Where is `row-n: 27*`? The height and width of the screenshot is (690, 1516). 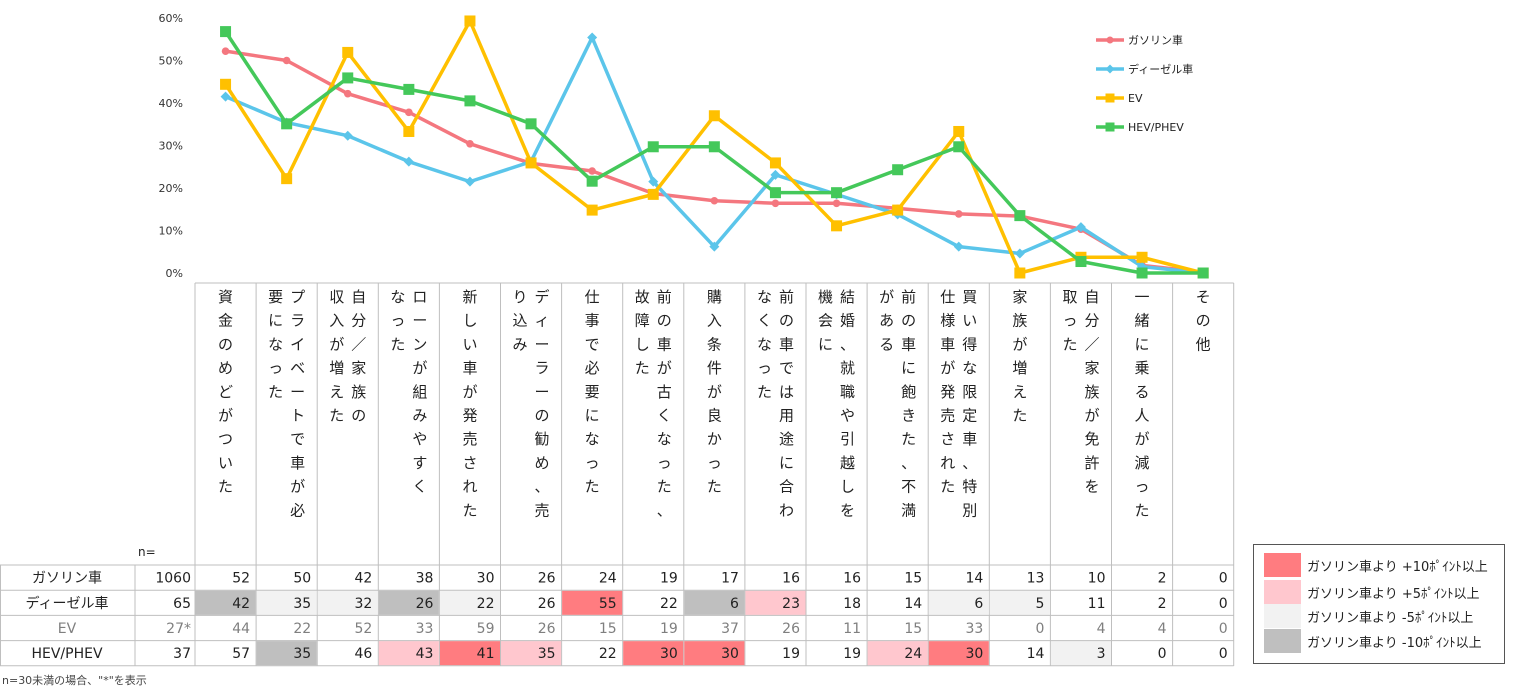 row-n: 27* is located at coordinates (178, 629).